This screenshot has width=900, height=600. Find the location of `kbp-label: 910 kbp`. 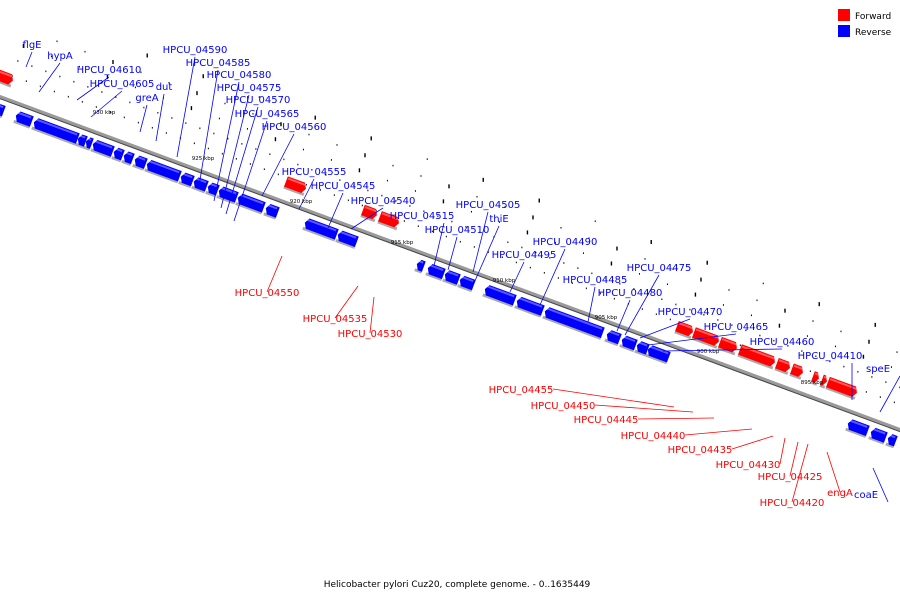

kbp-label: 910 kbp is located at coordinates (504, 281).